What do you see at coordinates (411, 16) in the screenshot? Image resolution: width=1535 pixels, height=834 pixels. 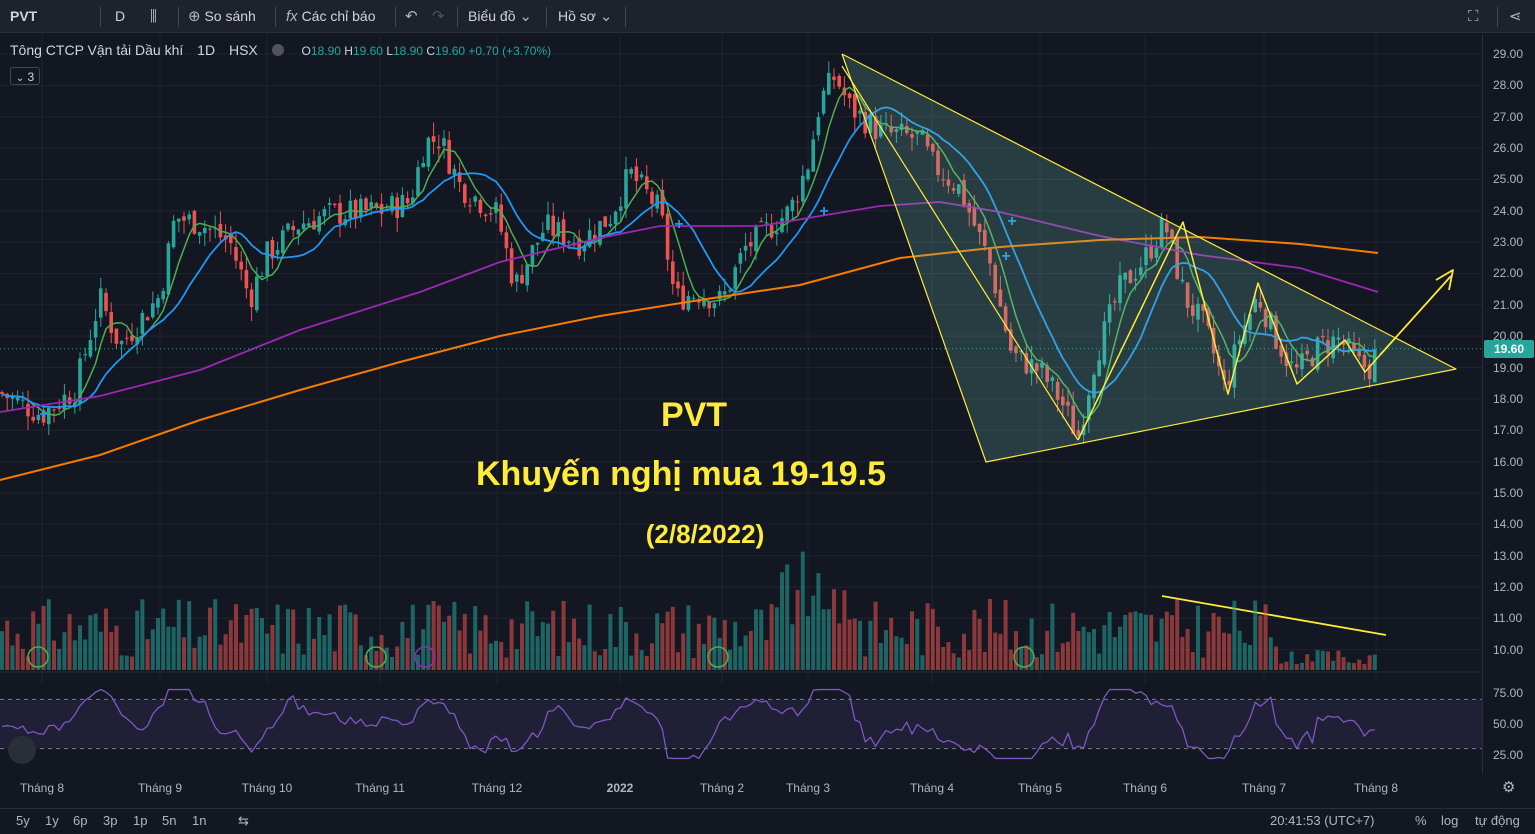 I see `undo-icon: ↶` at bounding box center [411, 16].